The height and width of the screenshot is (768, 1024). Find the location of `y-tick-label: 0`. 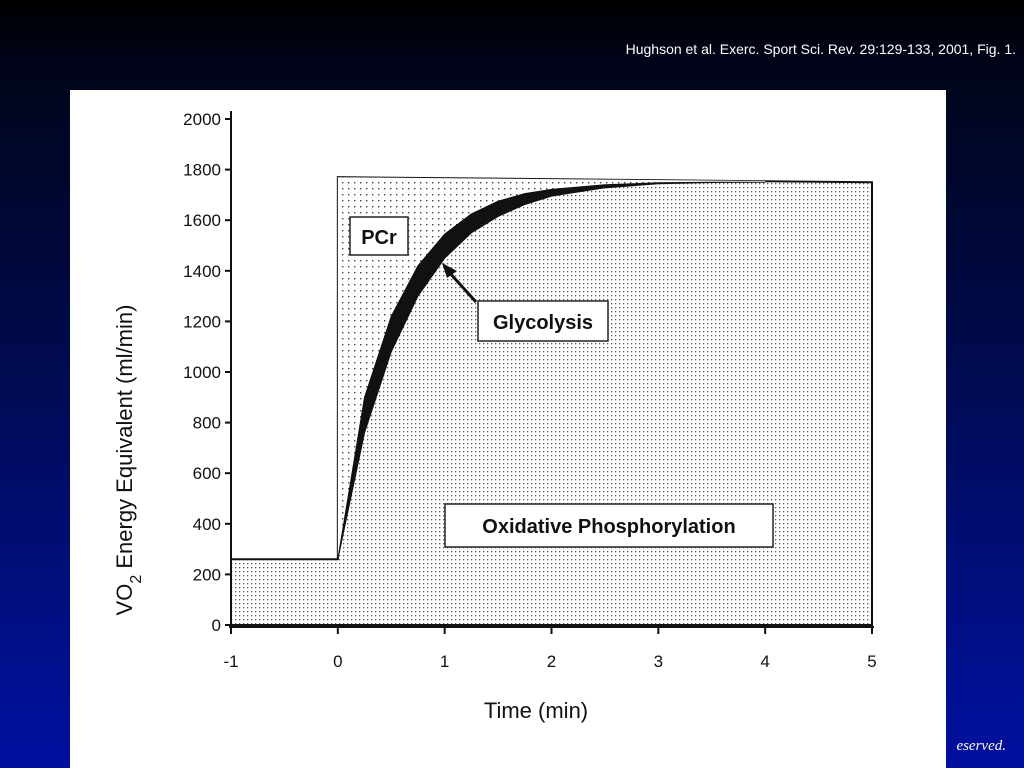

y-tick-label: 0 is located at coordinates (216, 625).